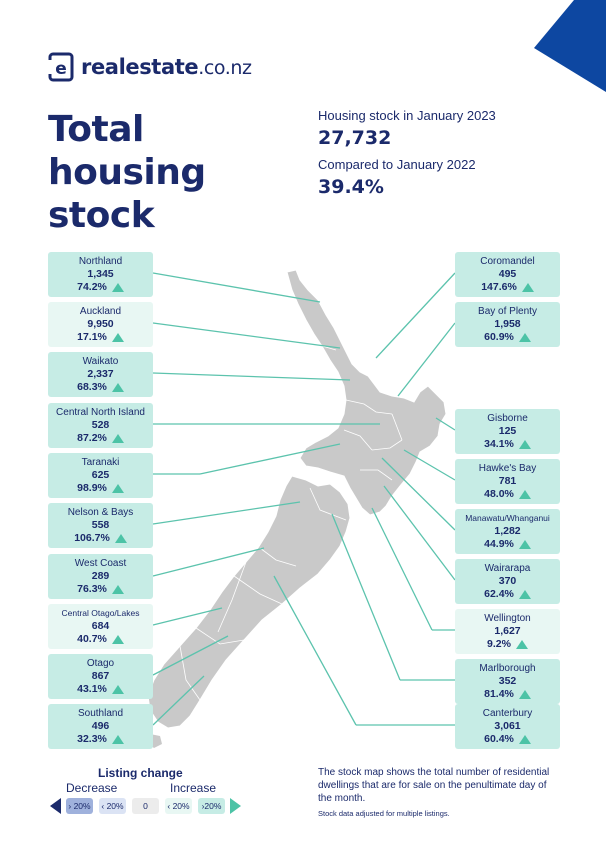 This screenshot has height=855, width=606. I want to click on region-card-northland: Northland 1,345 74.2%, so click(100, 274).